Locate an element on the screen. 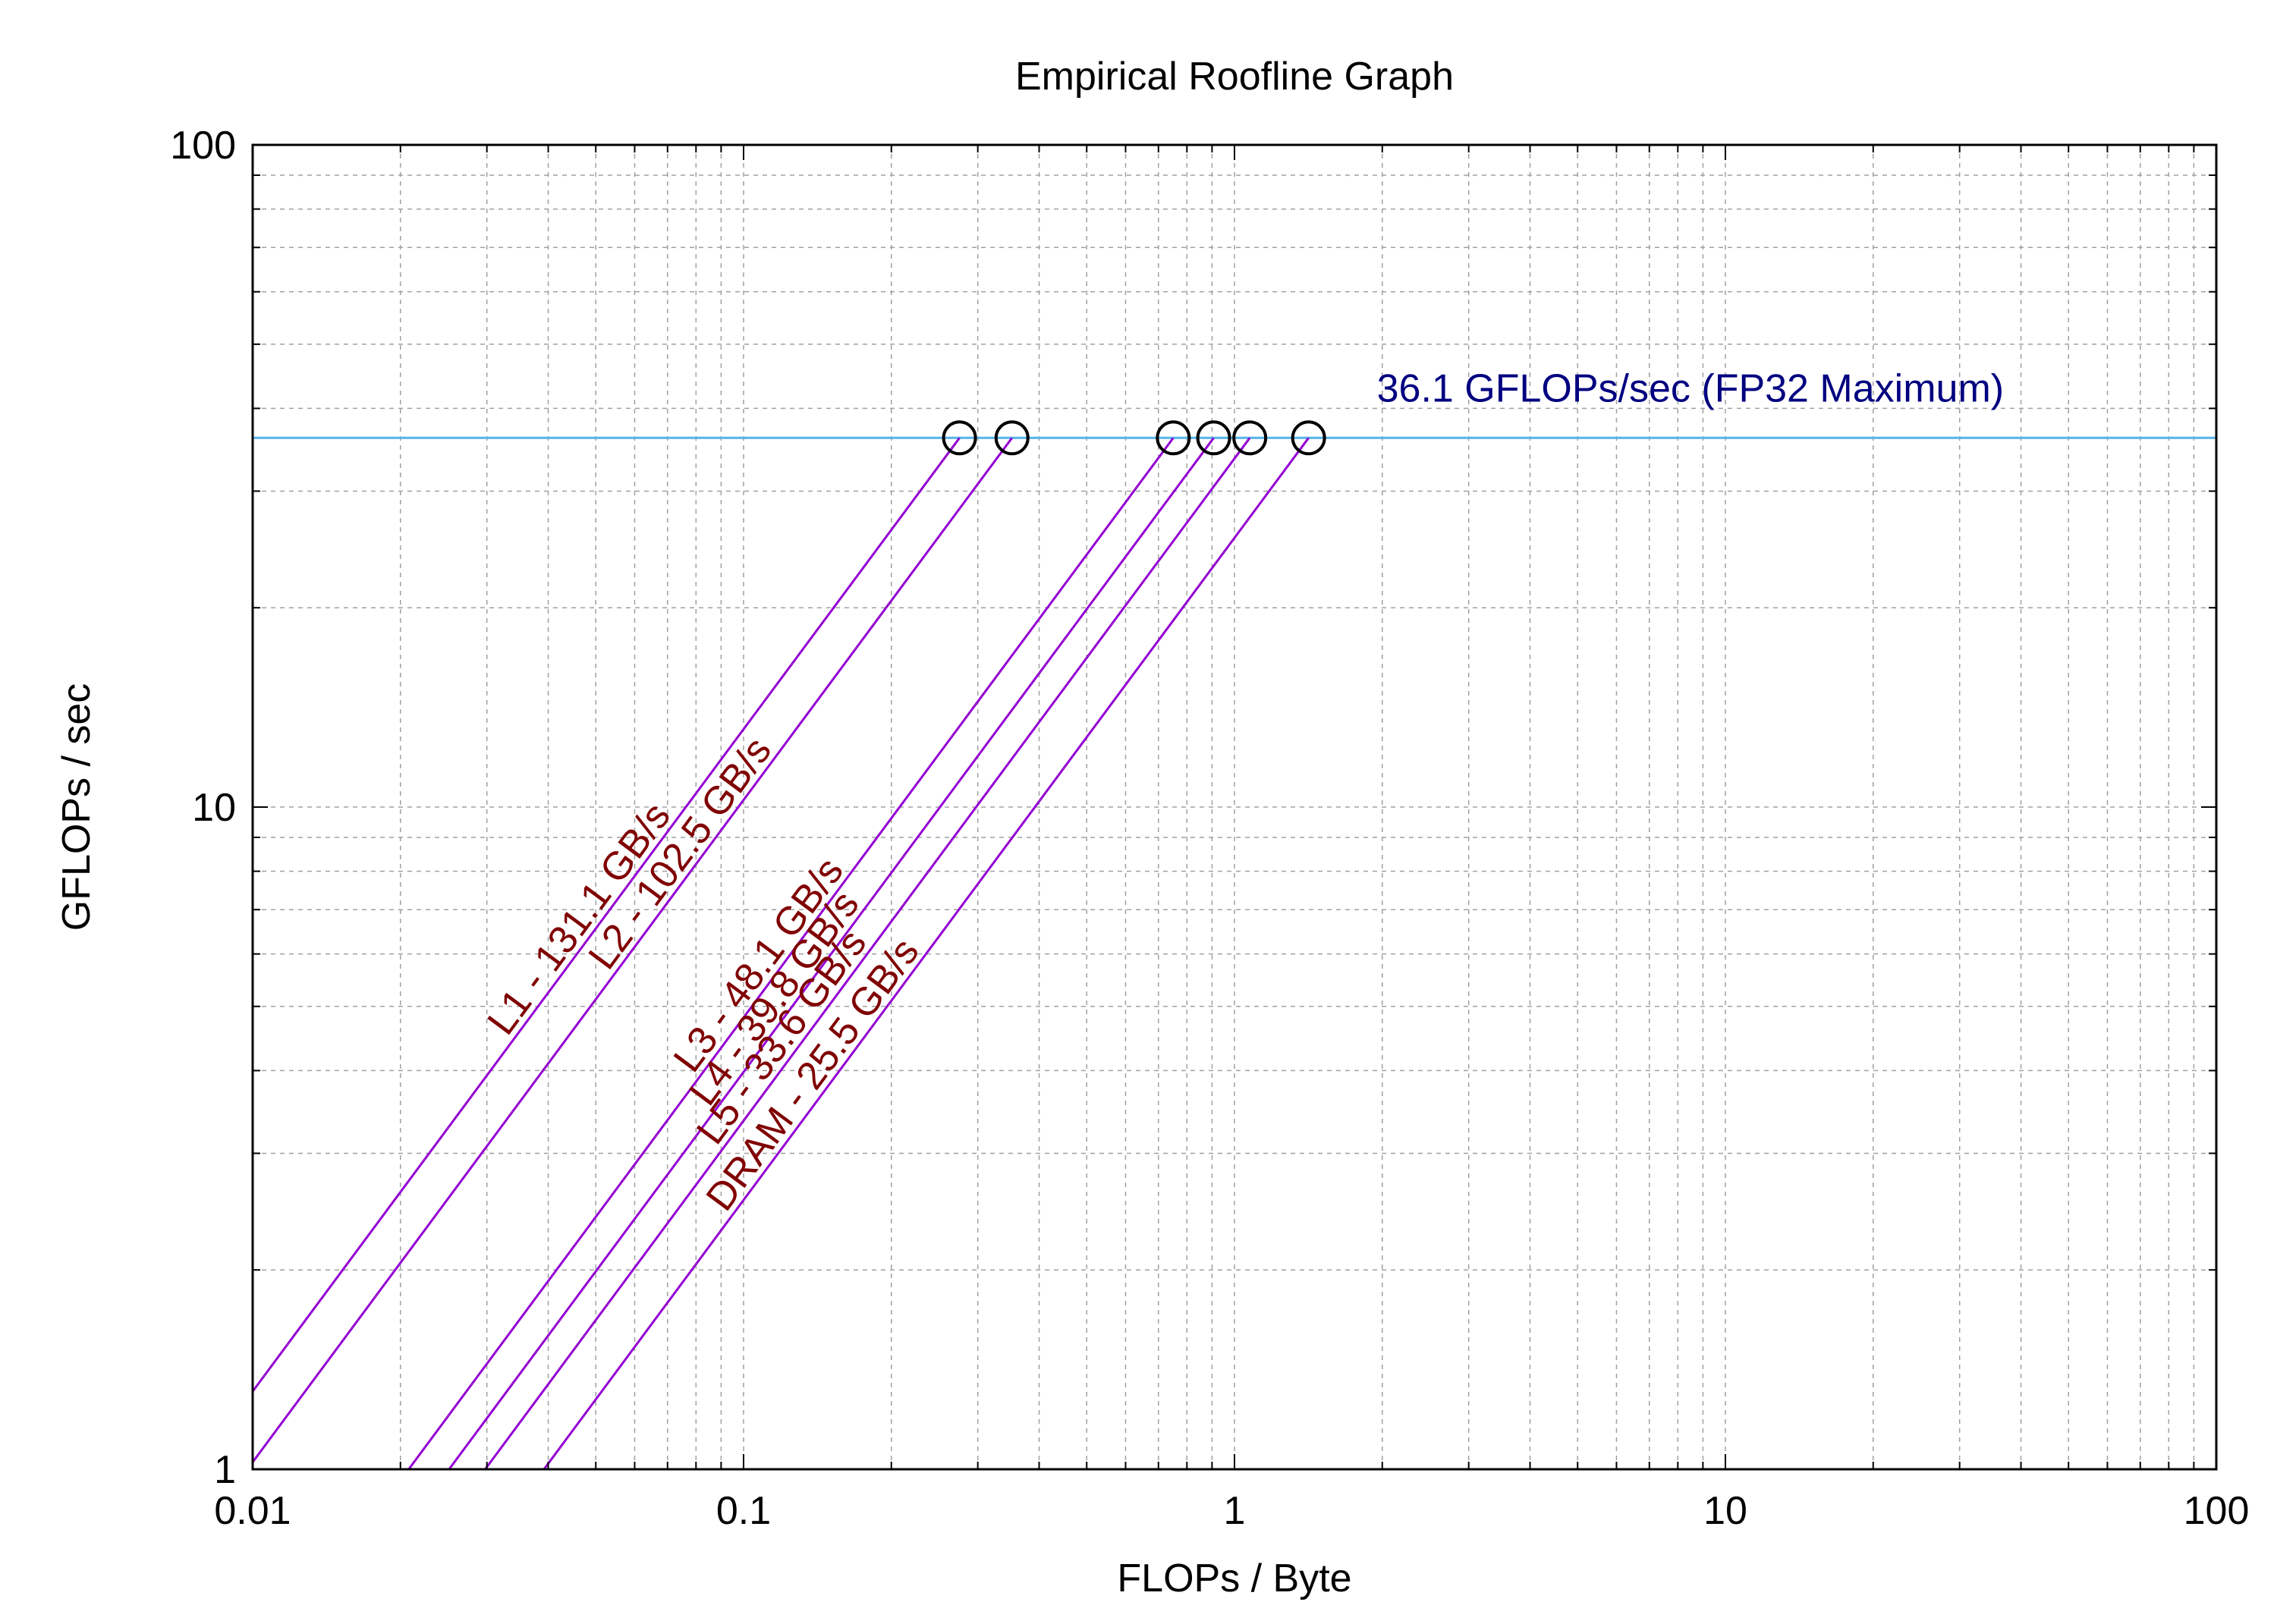 The height and width of the screenshot is (1624, 2277). x-tick-label: 1 is located at coordinates (1235, 1511).